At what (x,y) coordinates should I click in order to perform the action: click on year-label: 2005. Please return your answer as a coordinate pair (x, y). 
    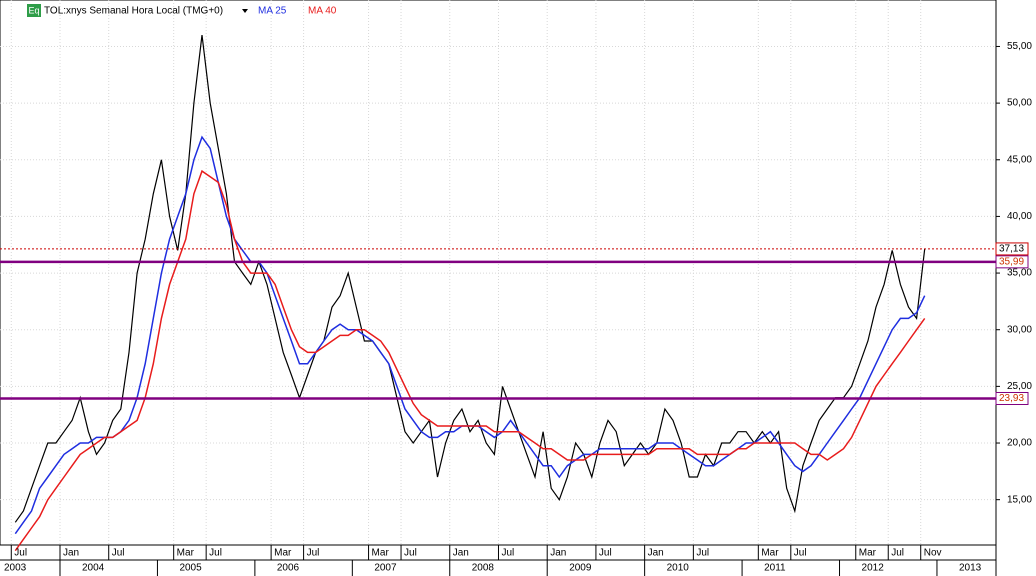
    Looking at the image, I should click on (190, 568).